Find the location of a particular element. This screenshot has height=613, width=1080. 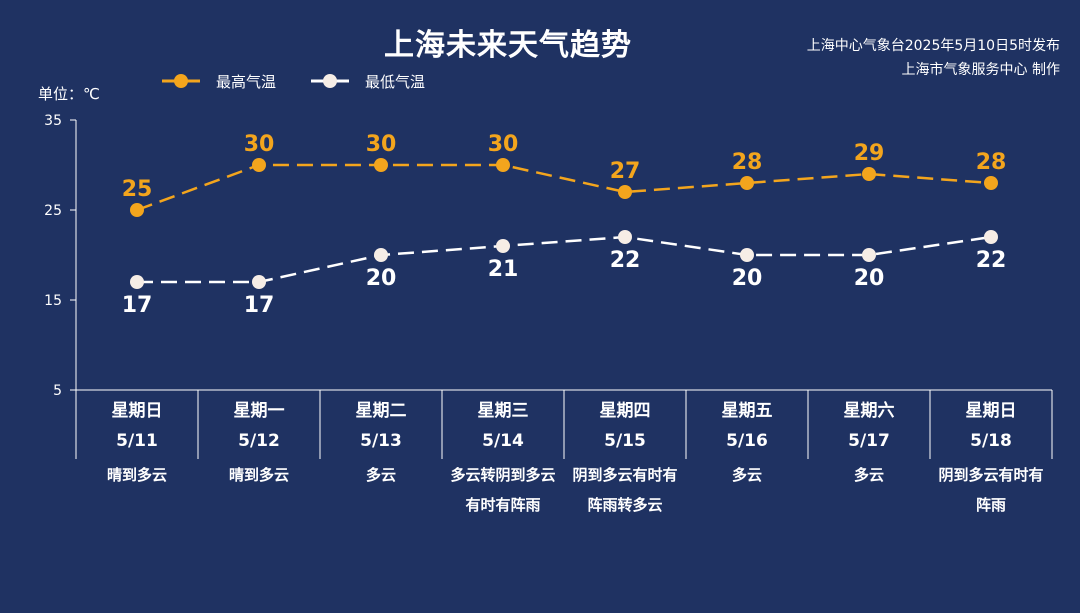

weather-label: 多云转阴到多云有时有阵雨 is located at coordinates (503, 490).